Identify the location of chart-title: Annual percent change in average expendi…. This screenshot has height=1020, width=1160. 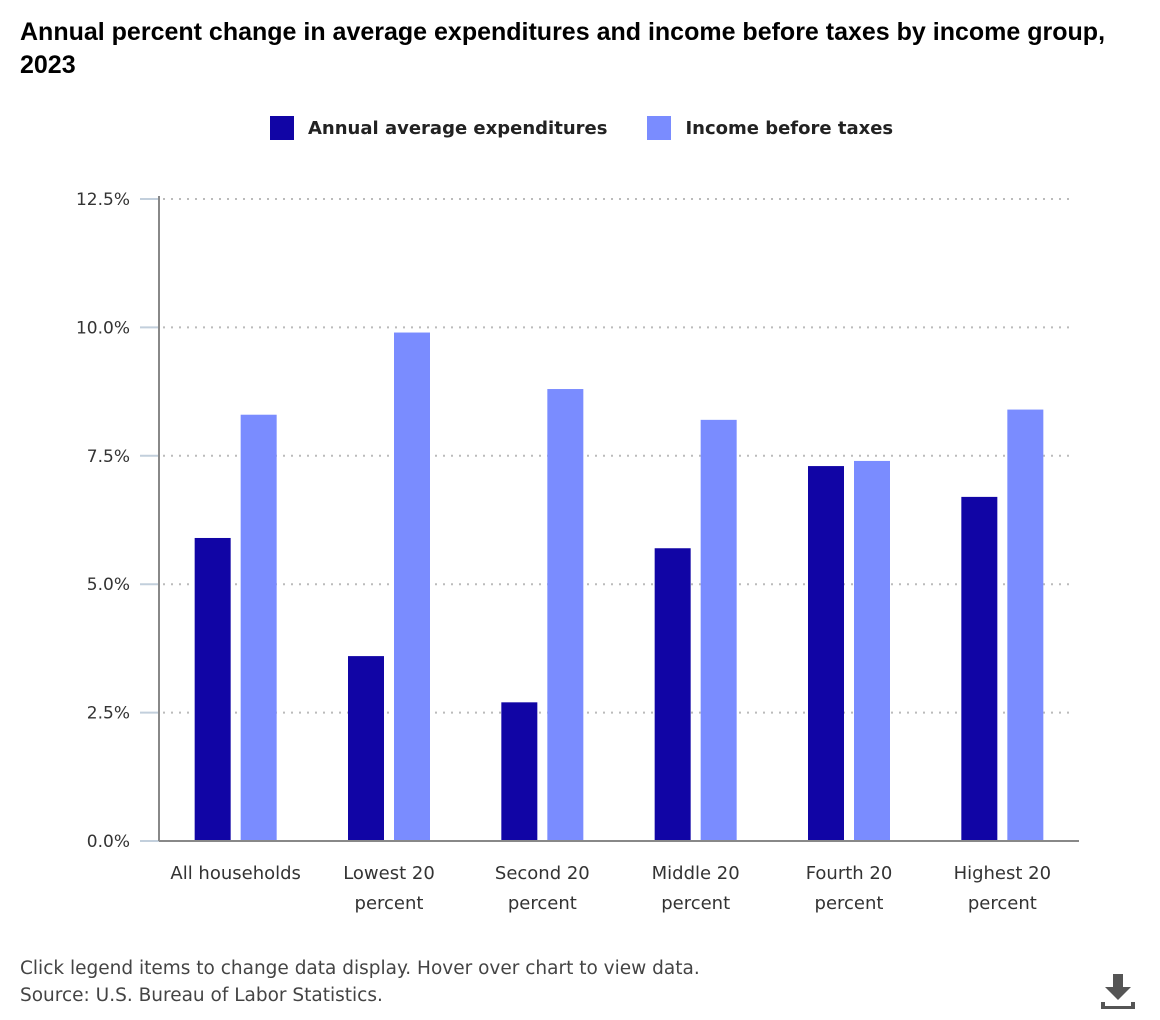
(563, 48).